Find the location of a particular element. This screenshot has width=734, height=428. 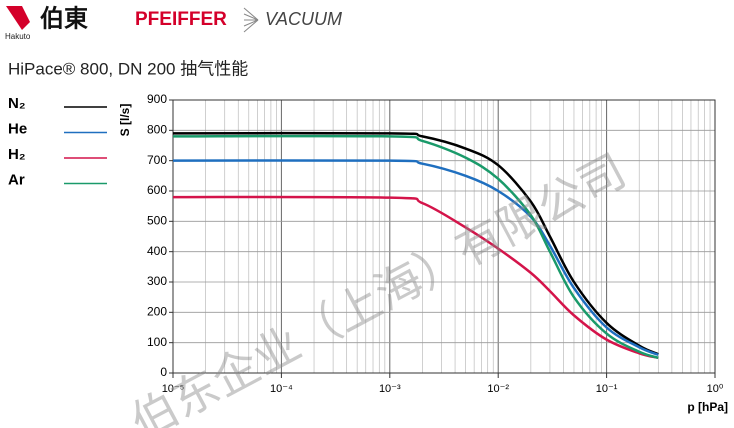

y-tick-label: 100 is located at coordinates (157, 342).